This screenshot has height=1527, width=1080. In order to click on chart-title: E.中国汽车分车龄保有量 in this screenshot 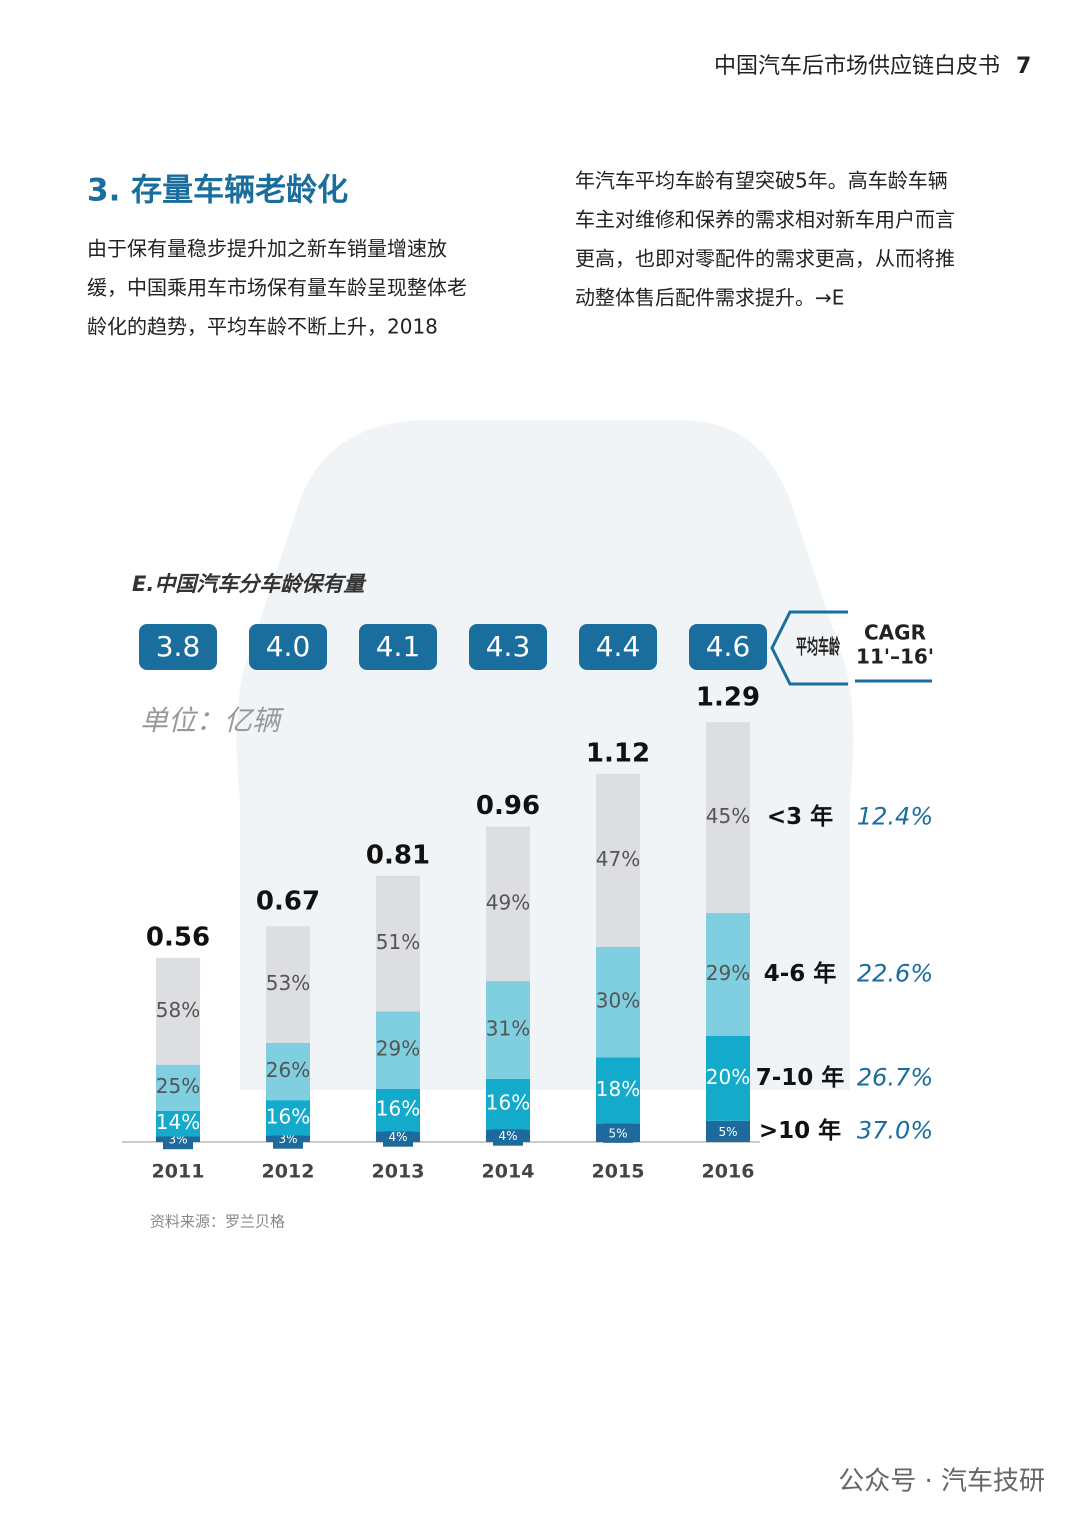, I will do `click(249, 584)`.